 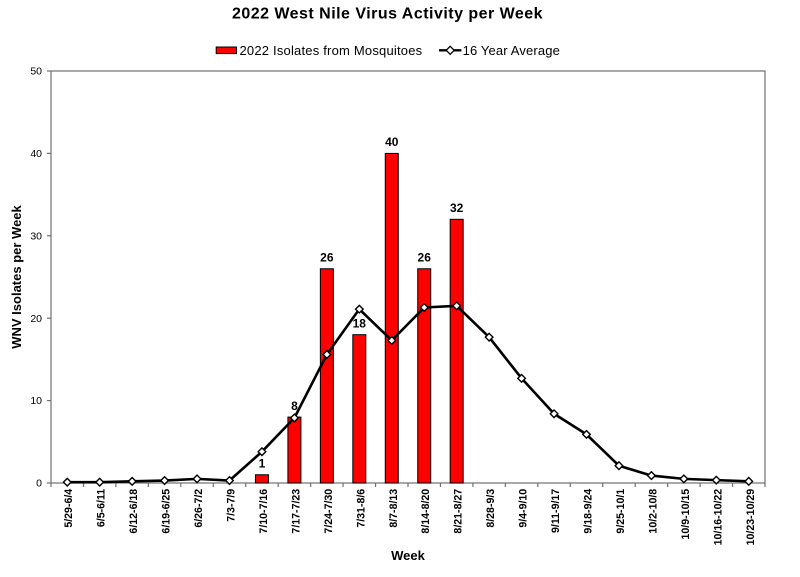 I want to click on svg-text: 7/24-7/30, so click(x=329, y=511).